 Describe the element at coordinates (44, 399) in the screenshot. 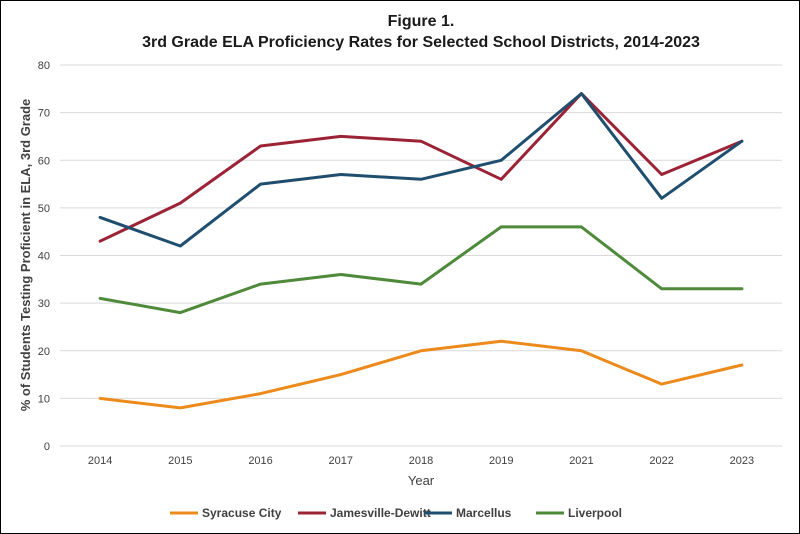

I see `y-tick-label: 10` at that location.